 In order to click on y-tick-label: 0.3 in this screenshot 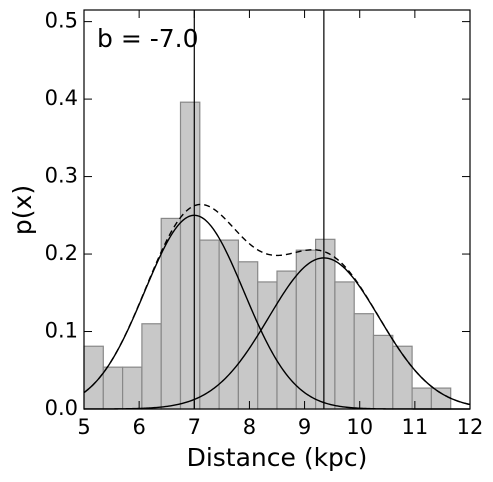, I will do `click(61, 176)`.